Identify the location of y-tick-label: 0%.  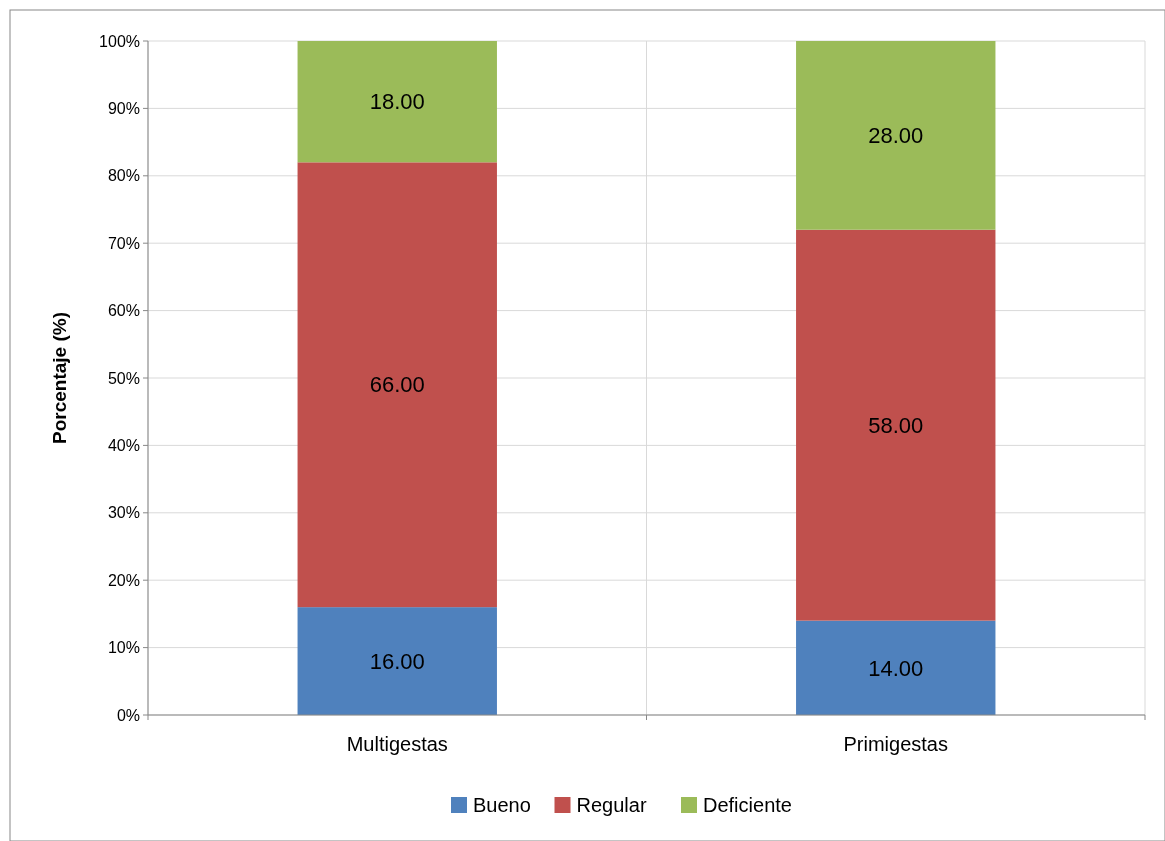
(128, 715).